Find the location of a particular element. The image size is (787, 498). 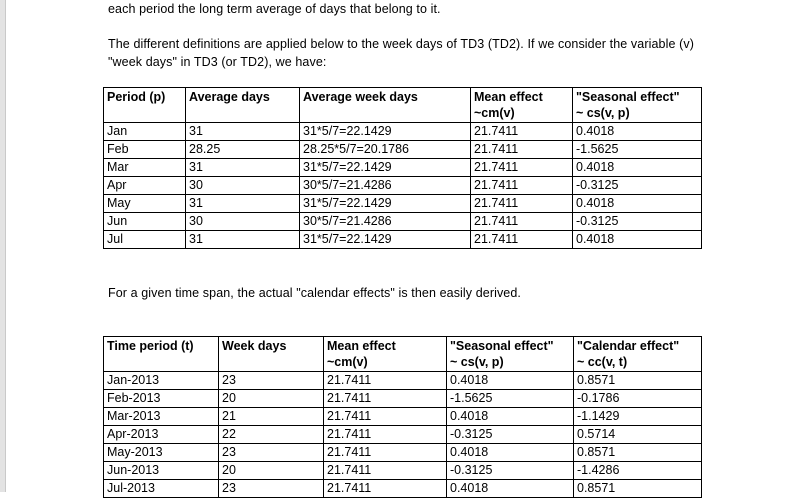

table-cell: 0.5714 is located at coordinates (637, 434).